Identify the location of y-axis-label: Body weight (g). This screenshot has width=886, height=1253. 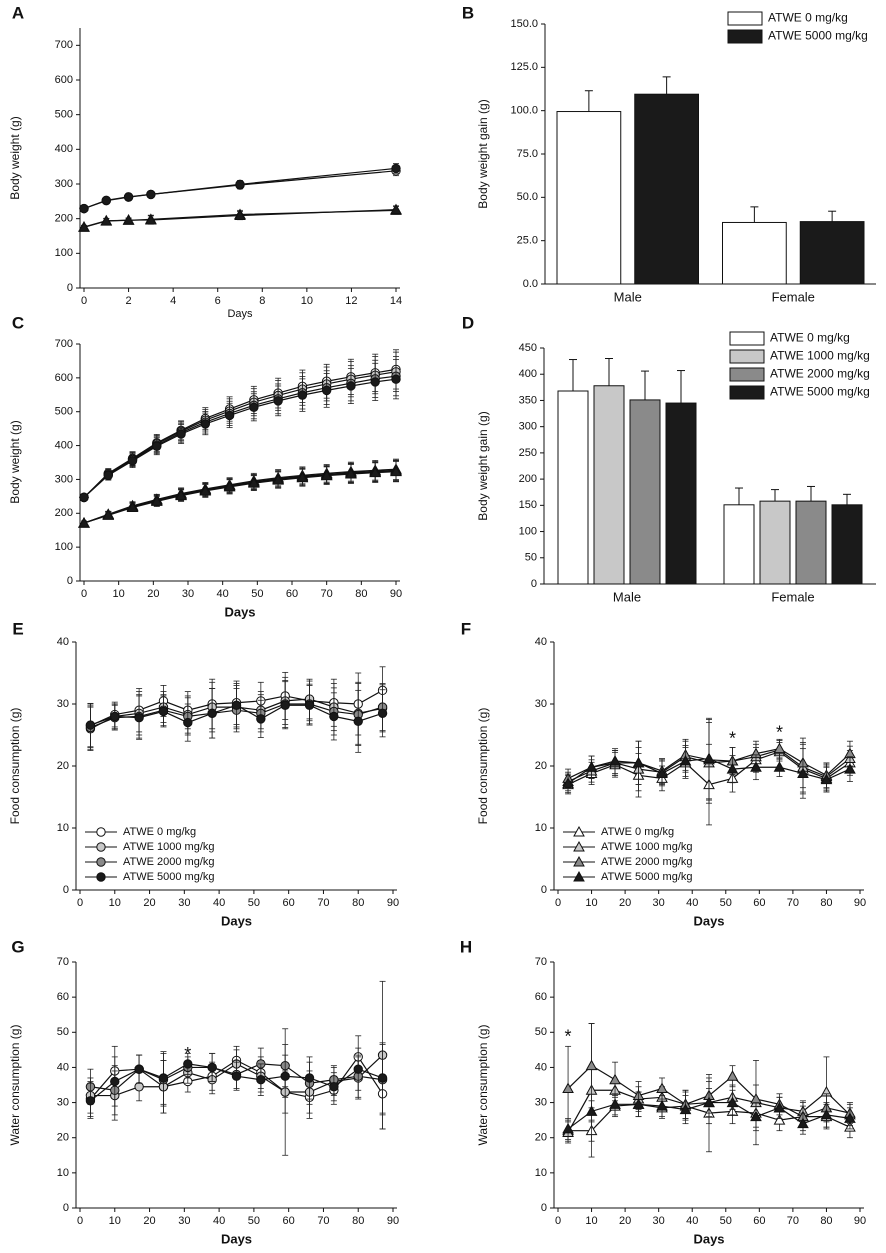
(15, 157).